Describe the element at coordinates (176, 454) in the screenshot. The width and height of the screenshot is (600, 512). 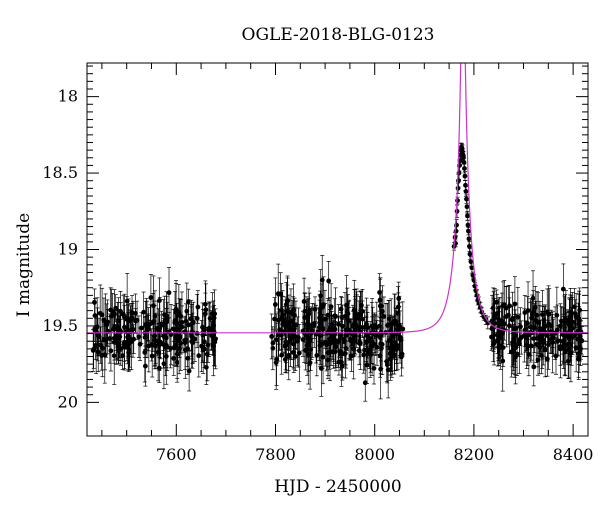
I see `x-tick-label: 7600` at that location.